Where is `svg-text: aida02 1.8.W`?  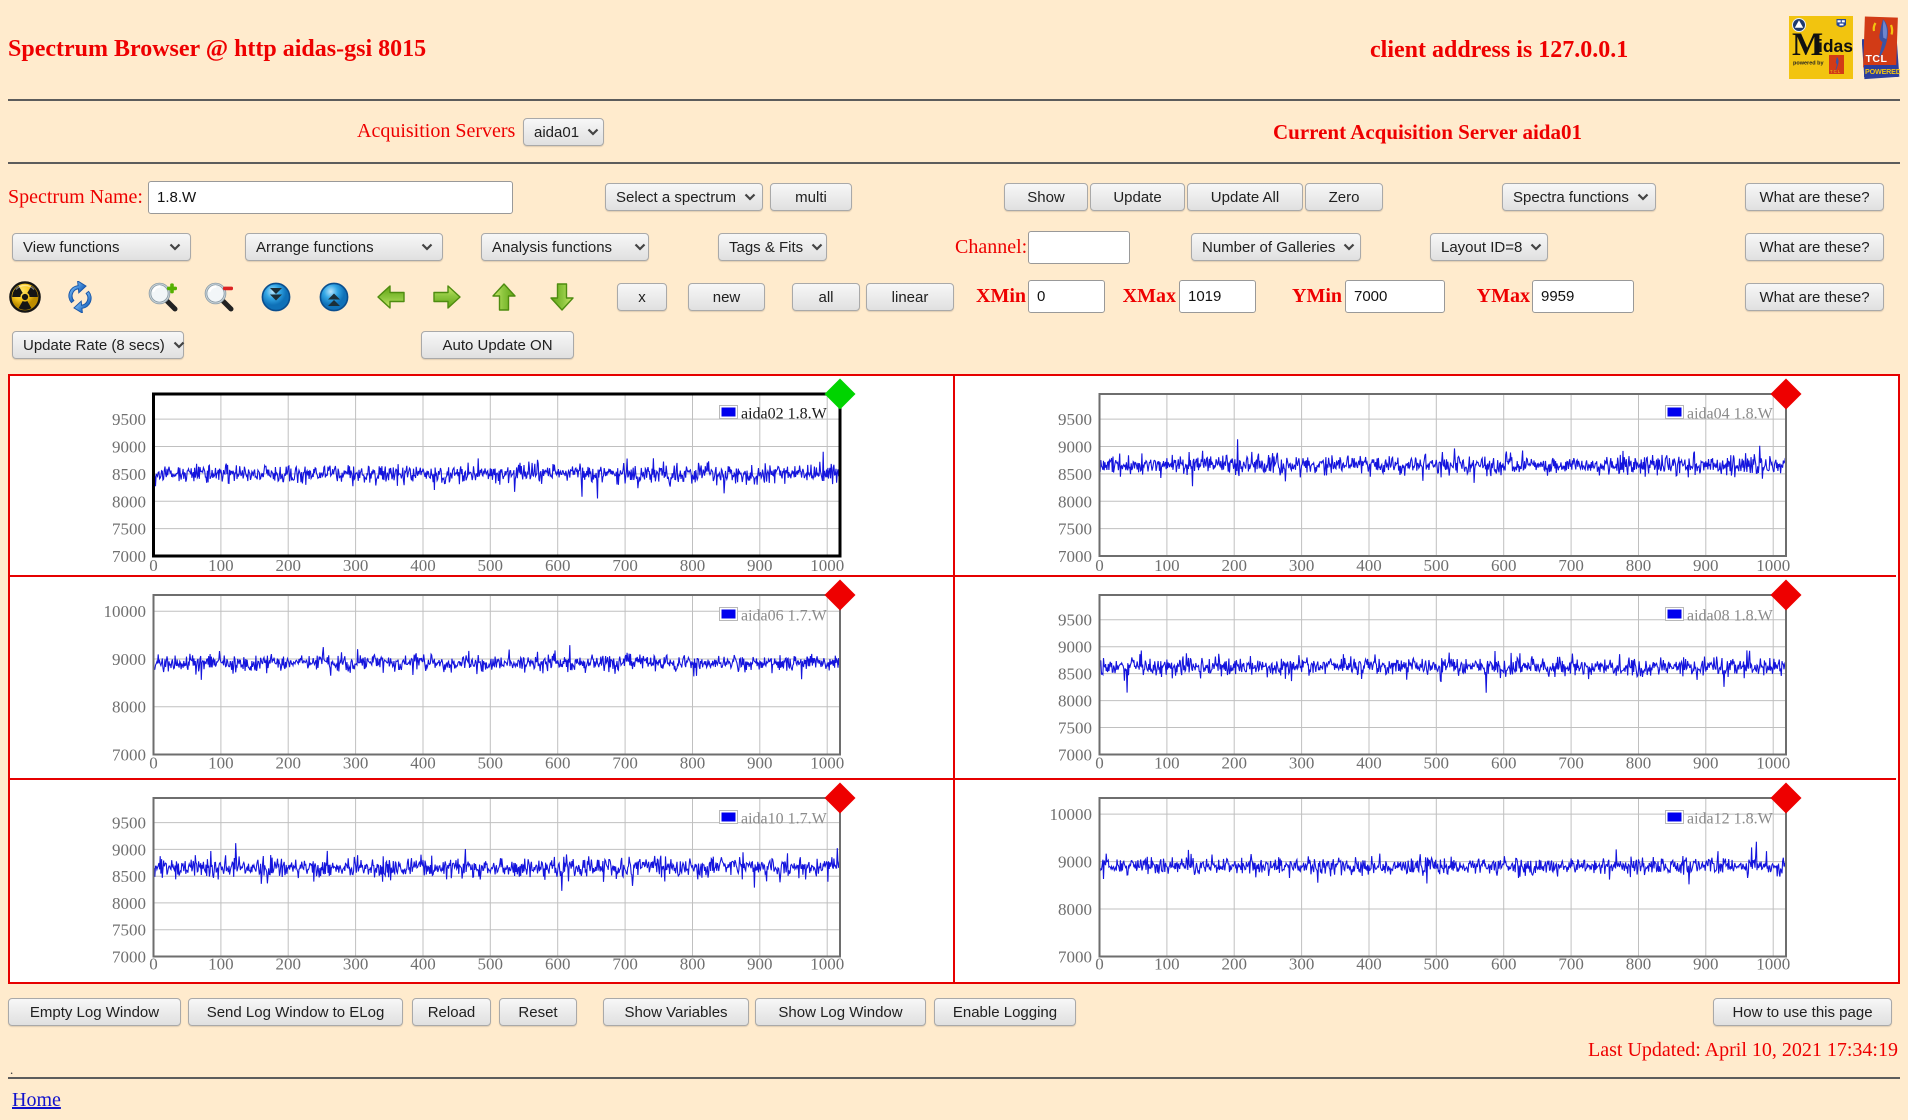 svg-text: aida02 1.8.W is located at coordinates (784, 414).